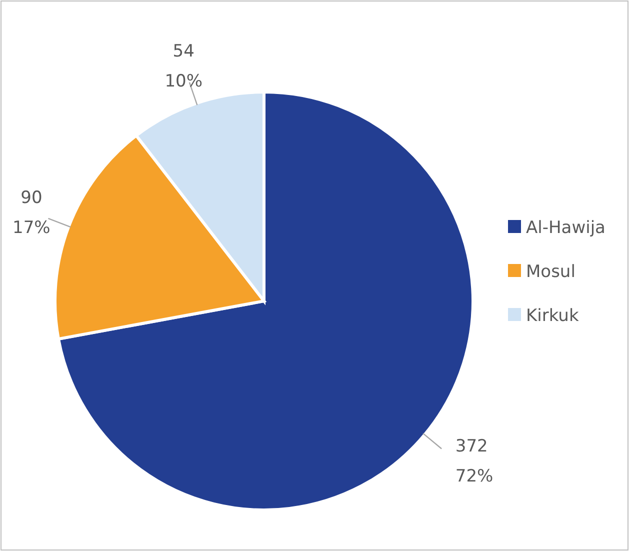  What do you see at coordinates (551, 272) in the screenshot?
I see `legend-label: Mosul` at bounding box center [551, 272].